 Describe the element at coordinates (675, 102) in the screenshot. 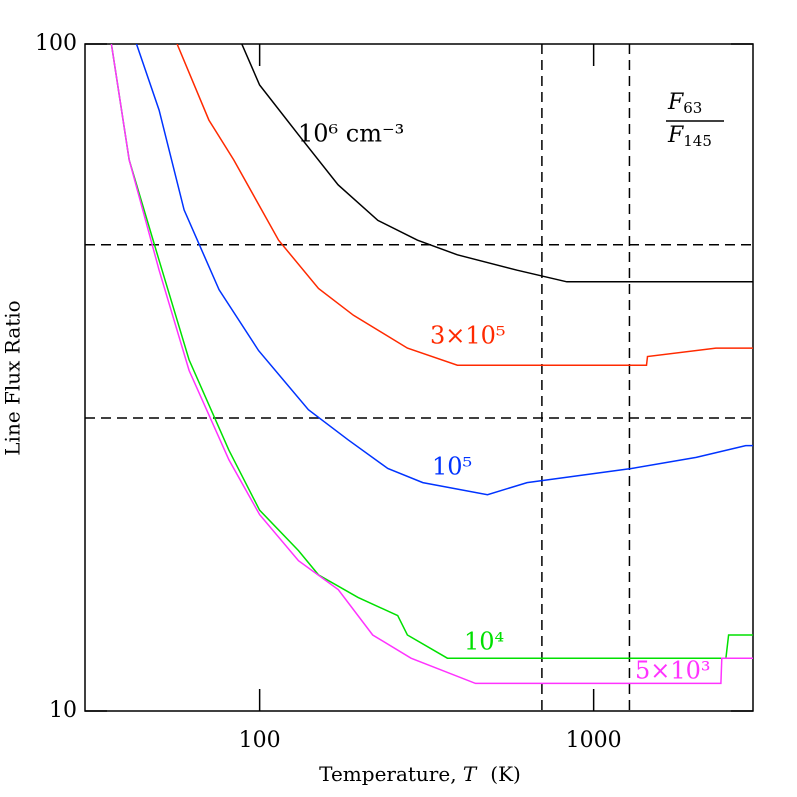

I see `numerator-symbol: F` at that location.